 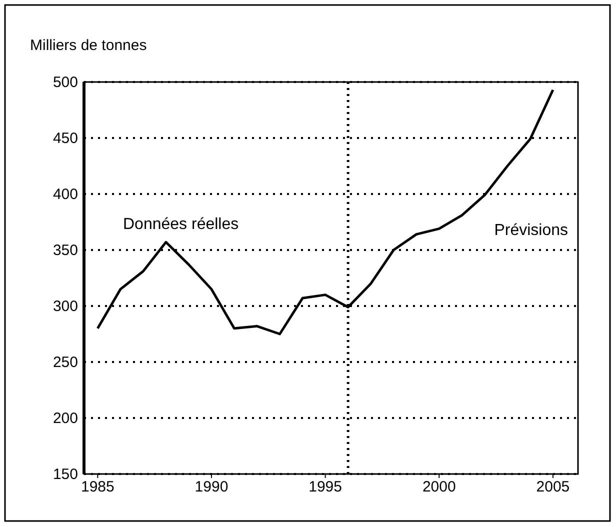 What do you see at coordinates (97, 487) in the screenshot?
I see `x-tick-label: 1985` at bounding box center [97, 487].